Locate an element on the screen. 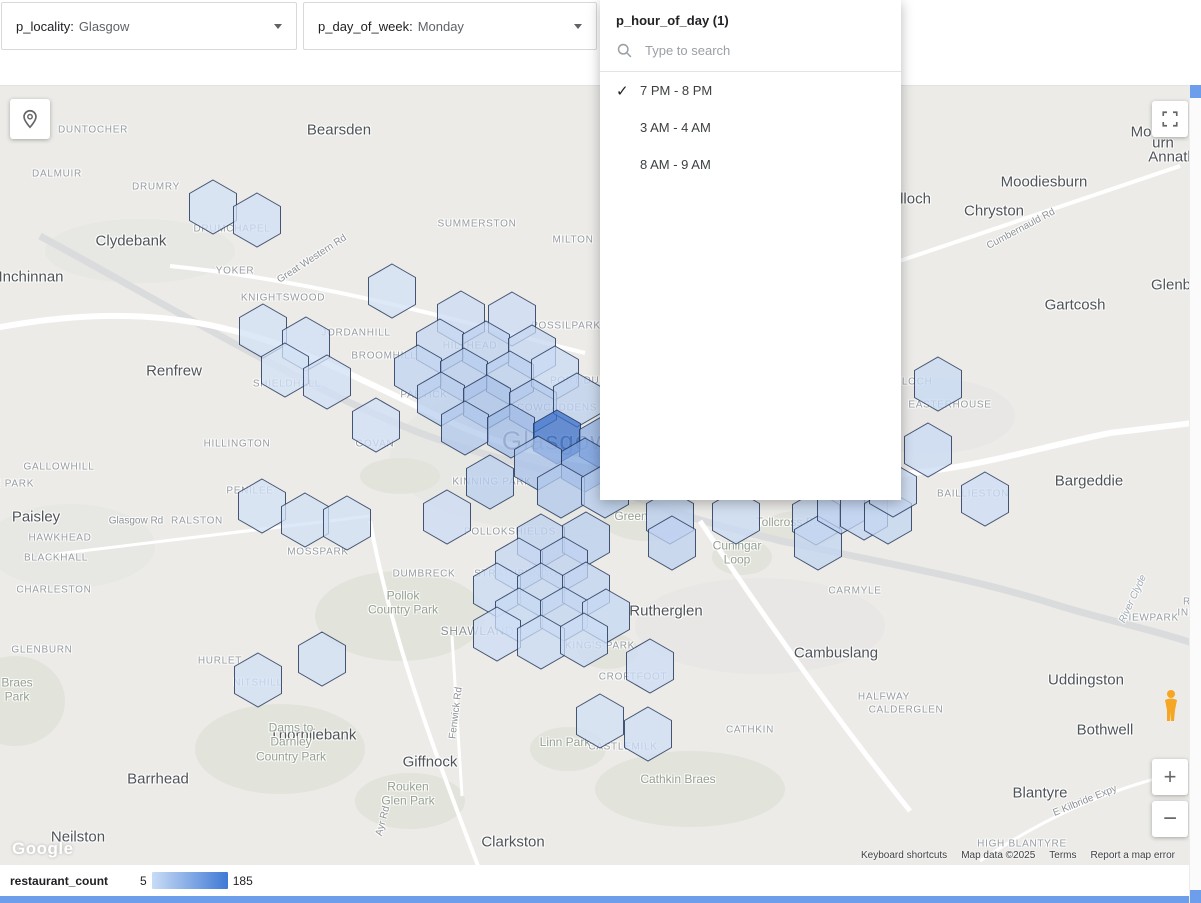  zoom-in-button: + is located at coordinates (1170, 777).